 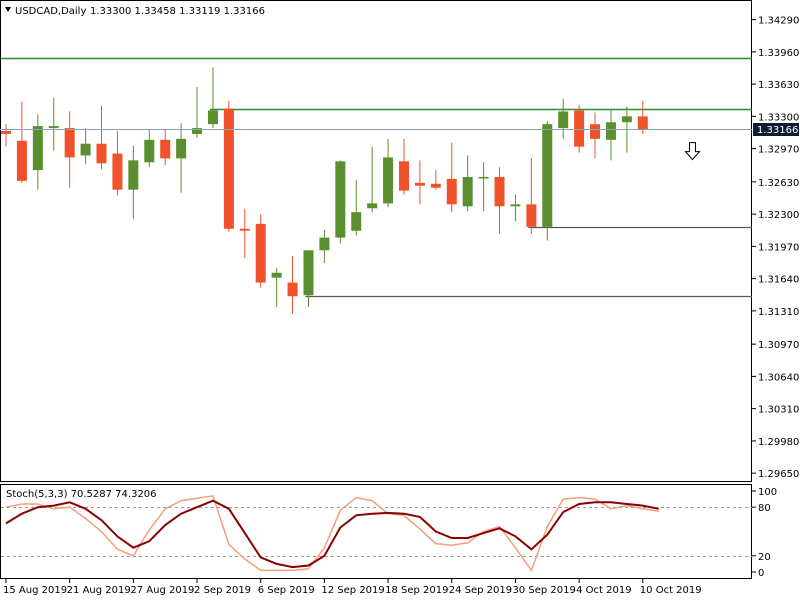 What do you see at coordinates (8, 9) in the screenshot?
I see `chart-menu-triangle-icon` at bounding box center [8, 9].